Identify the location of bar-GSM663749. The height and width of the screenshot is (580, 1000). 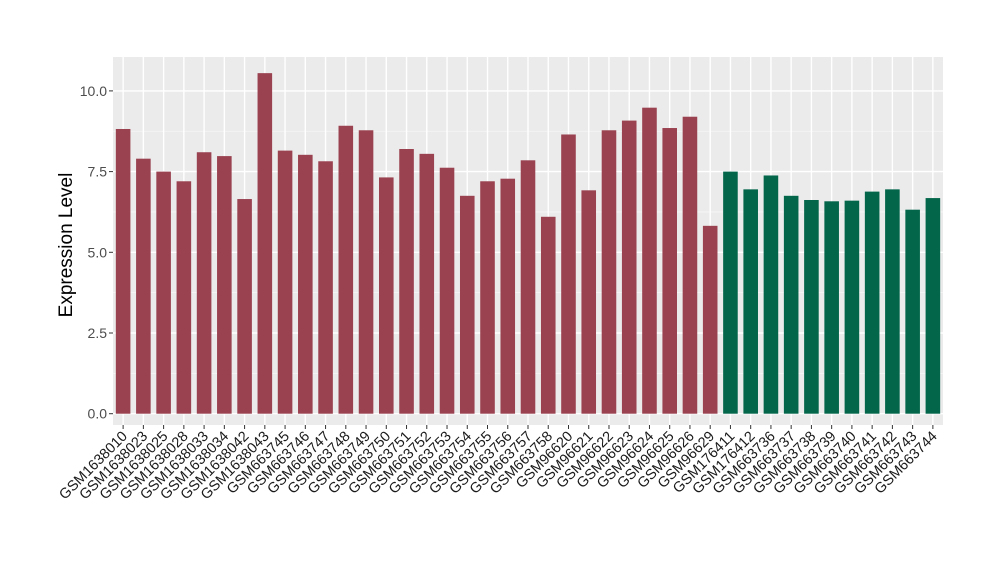
(366, 272).